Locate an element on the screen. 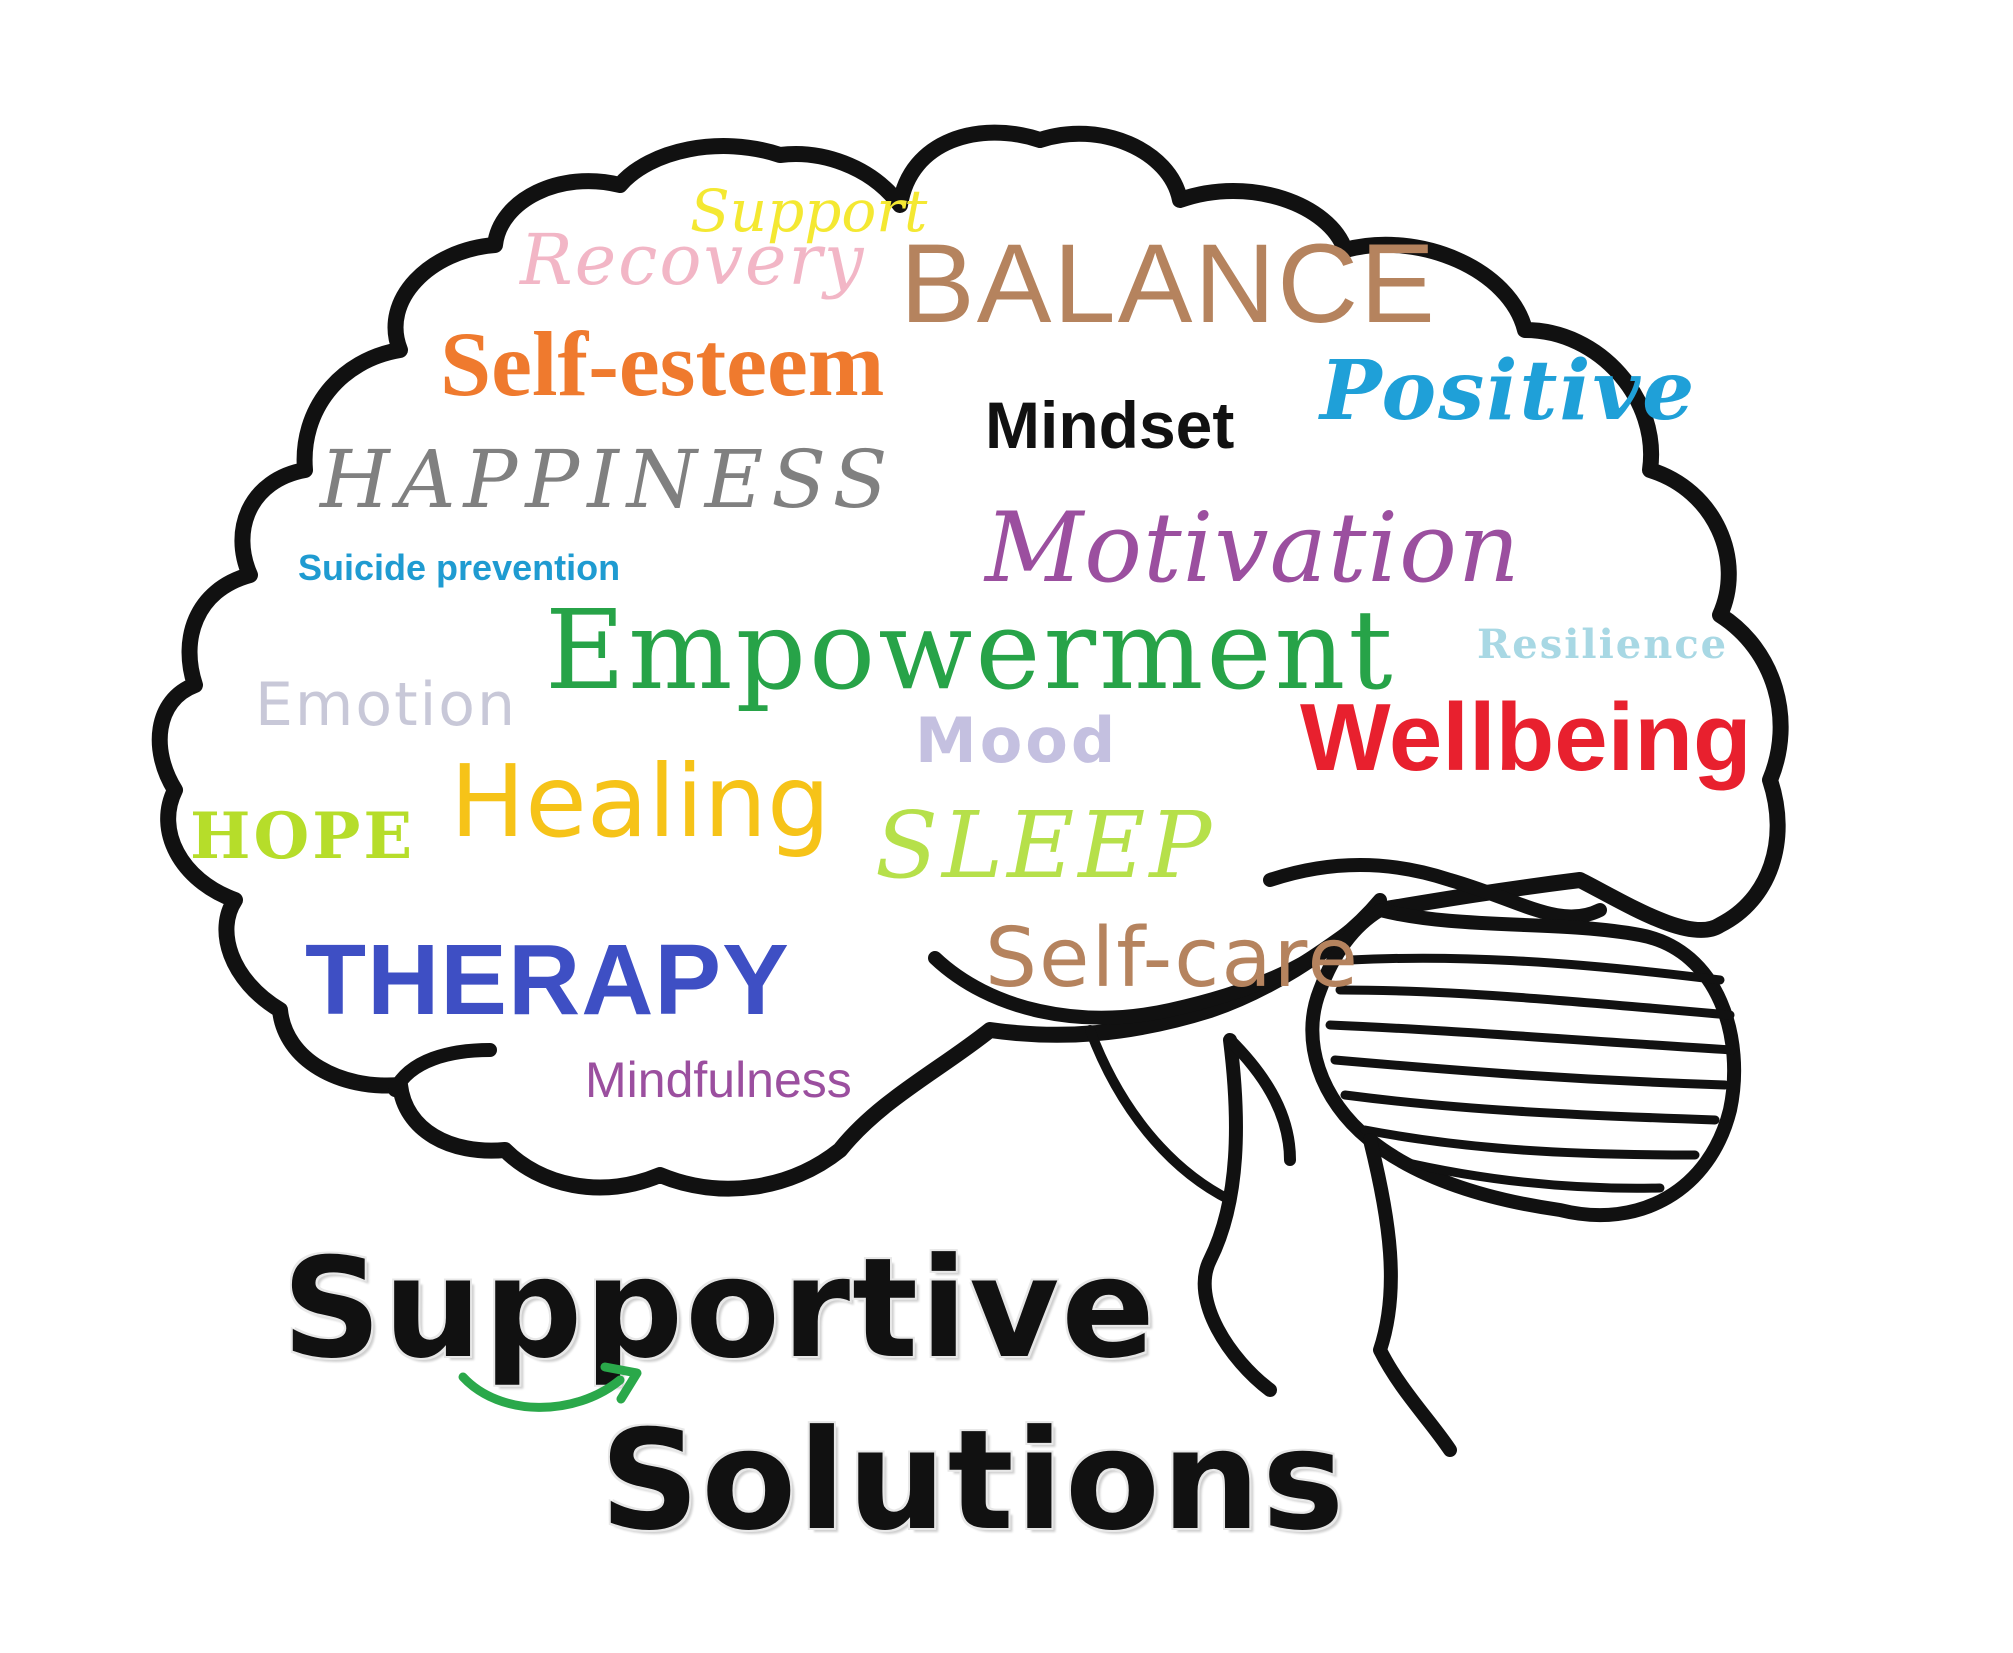  word-resilience: Resilience is located at coordinates (1603, 644).